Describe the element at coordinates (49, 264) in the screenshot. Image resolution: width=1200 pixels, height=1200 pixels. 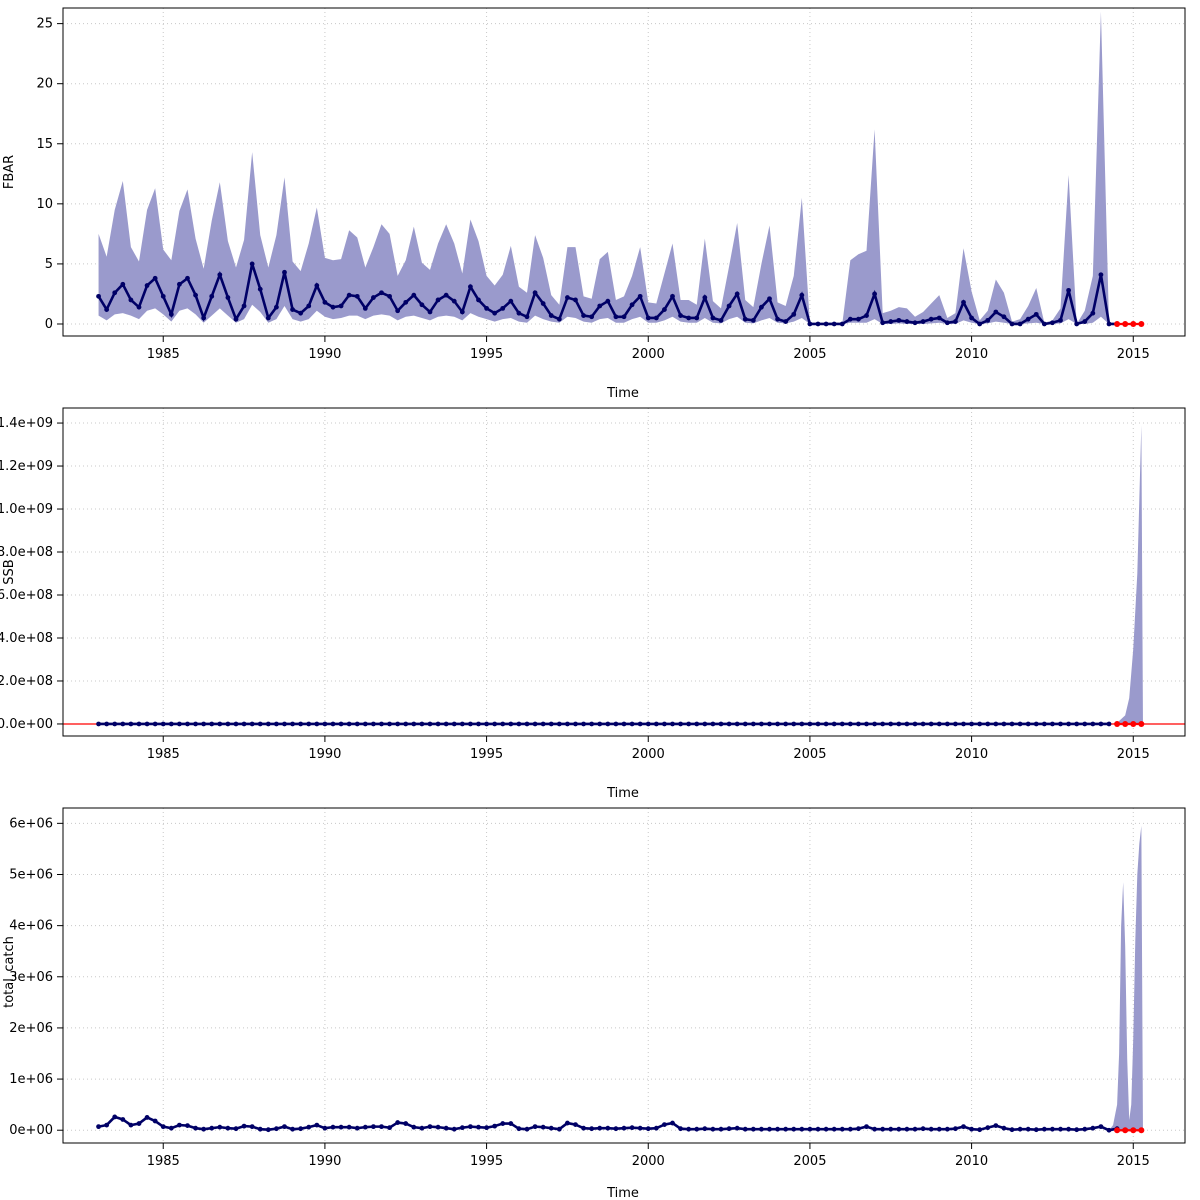
I see `fbar-y-tick-label: 5` at that location.